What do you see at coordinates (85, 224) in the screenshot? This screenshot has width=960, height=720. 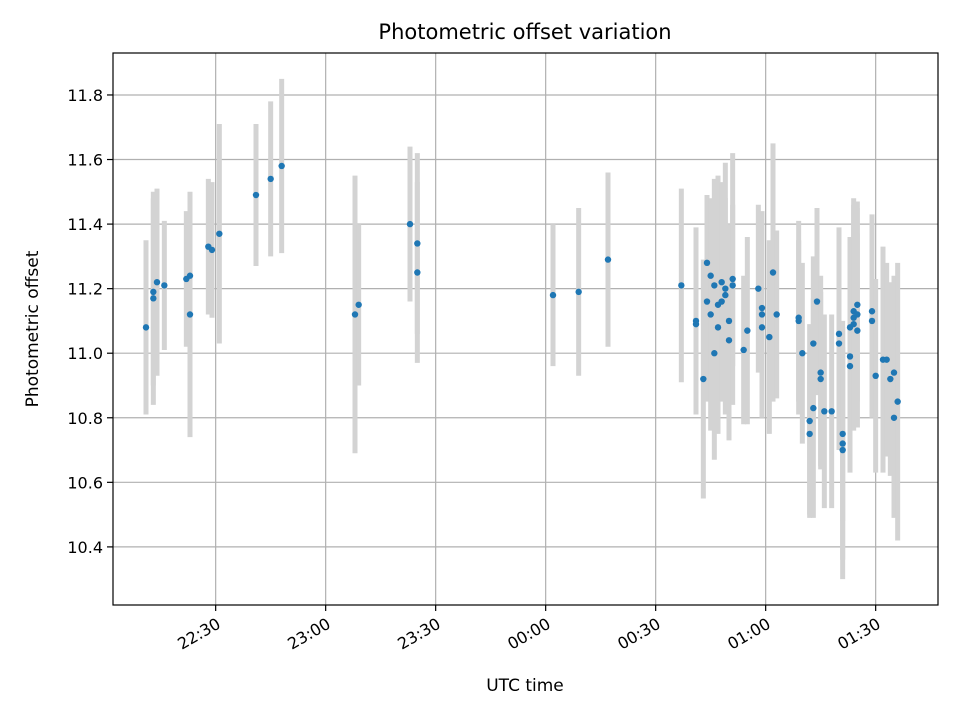 I see `y-tick-label: 11.4` at bounding box center [85, 224].